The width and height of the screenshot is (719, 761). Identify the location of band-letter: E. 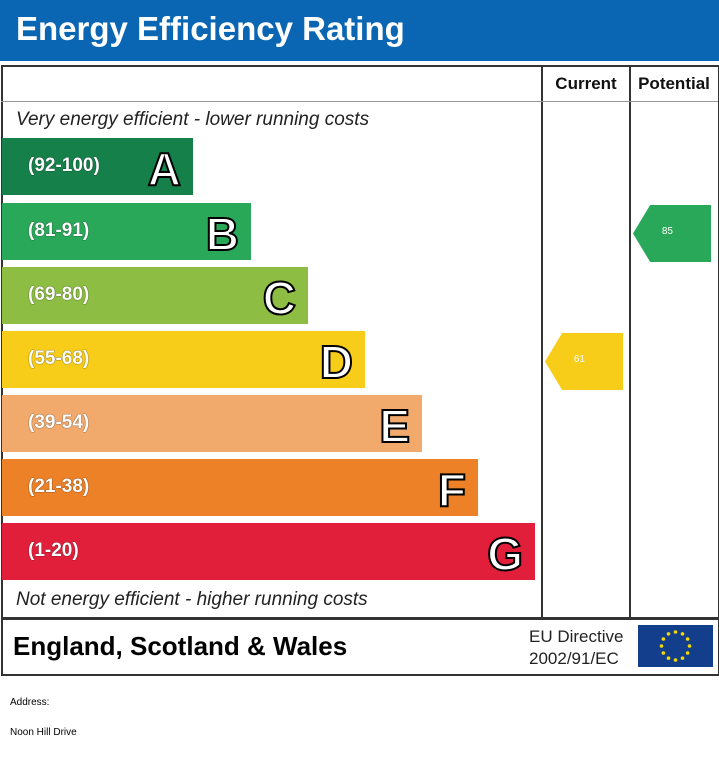
(394, 426).